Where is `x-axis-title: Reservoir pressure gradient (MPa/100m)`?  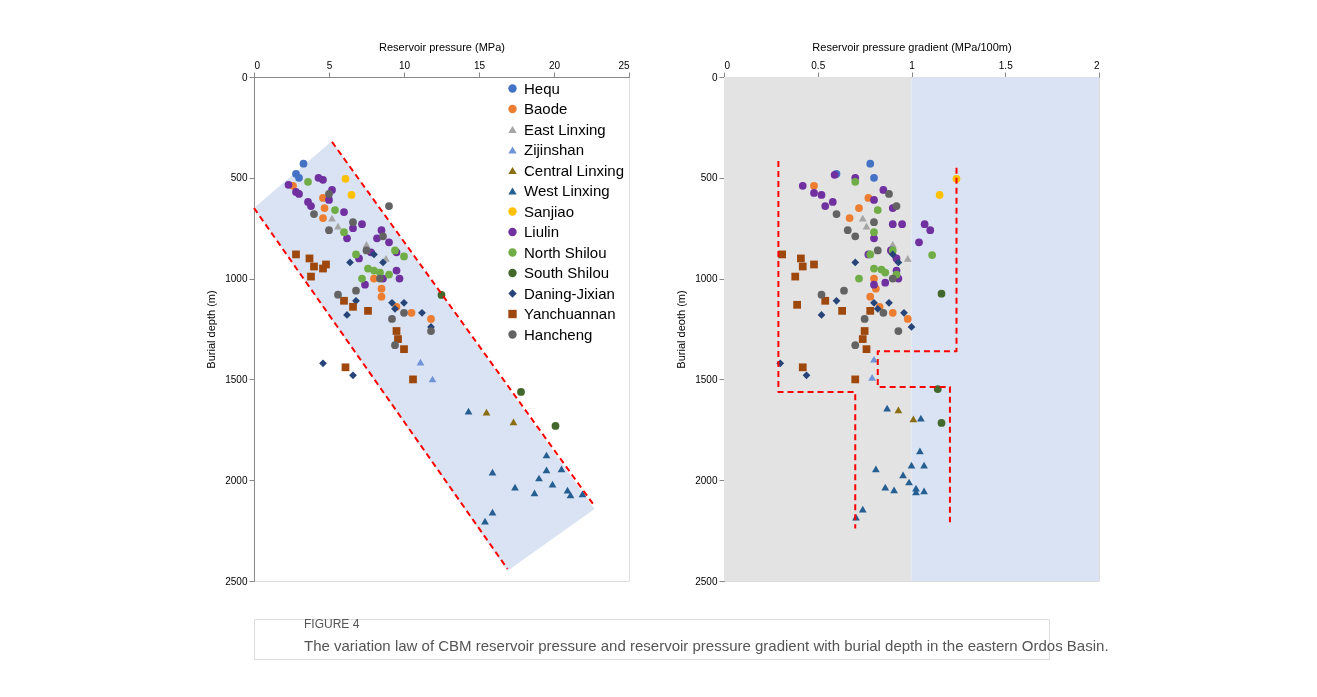
x-axis-title: Reservoir pressure gradient (MPa/100m) is located at coordinates (912, 46).